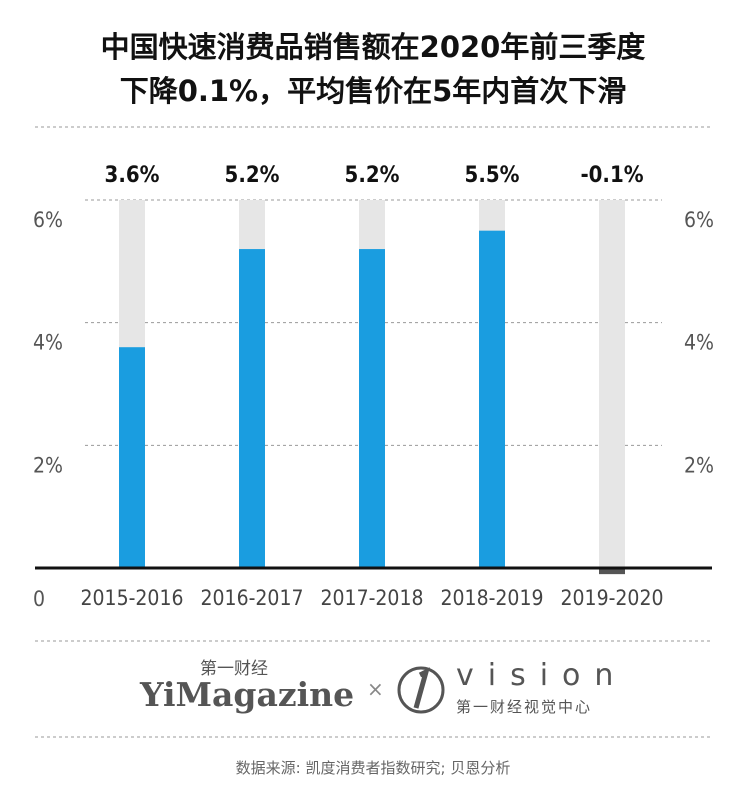 The width and height of the screenshot is (747, 804). I want to click on bar-track, so click(612, 384).